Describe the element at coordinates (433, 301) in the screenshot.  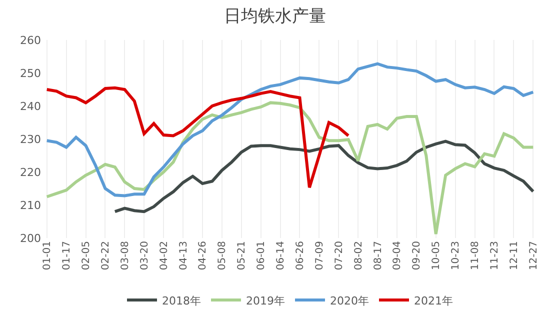
I see `legend-label: 2021年` at that location.